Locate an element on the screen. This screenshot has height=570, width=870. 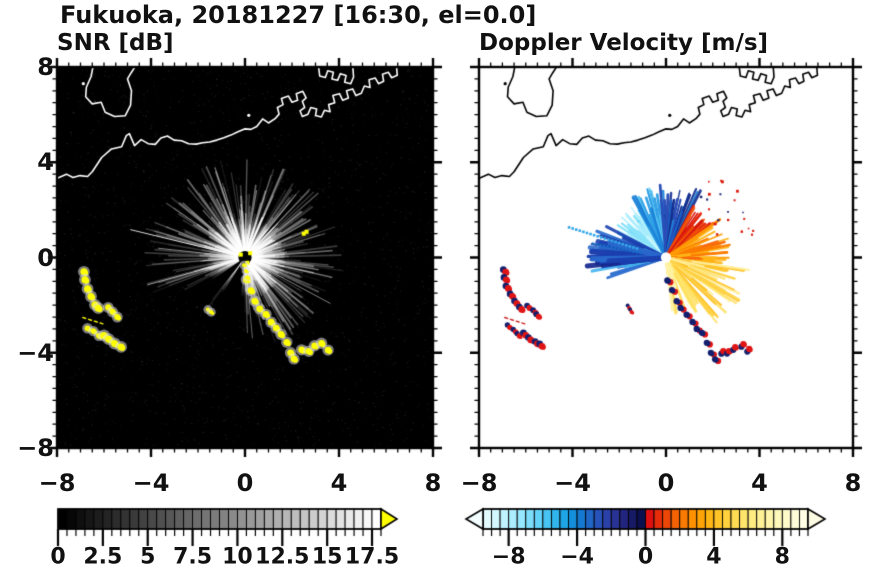
snr-colorbar-label: 0 is located at coordinates (58, 557).